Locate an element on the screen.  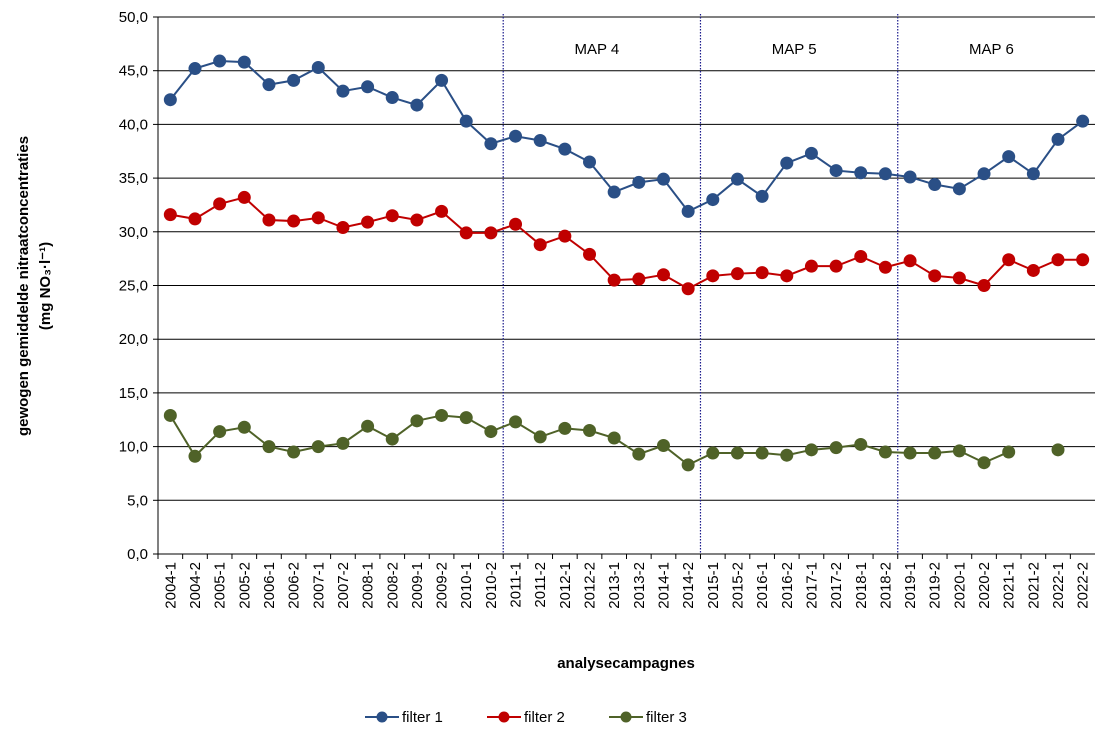
x-tick-label: 2005-1 is located at coordinates (220, 585).